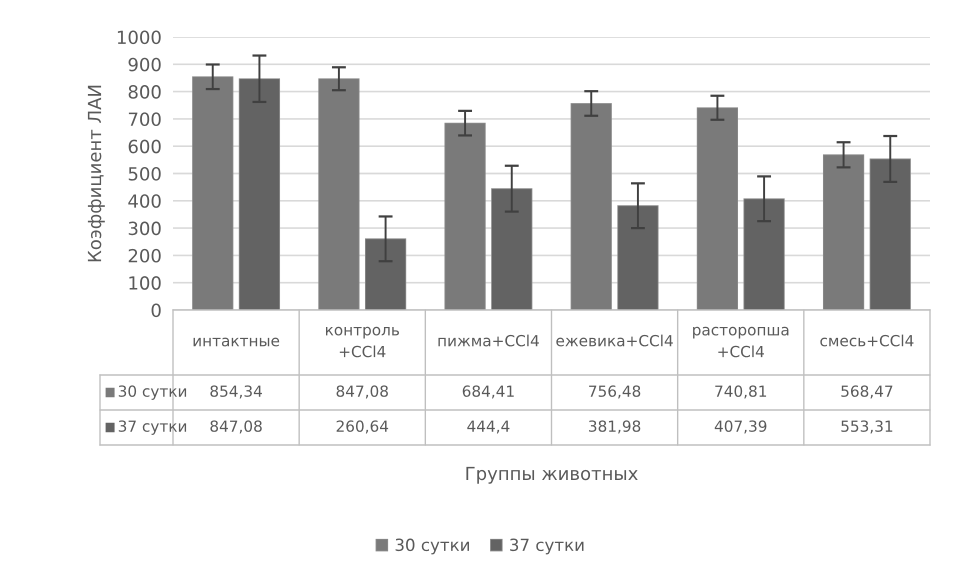 The image size is (961, 581). What do you see at coordinates (144, 119) in the screenshot?
I see `y-tick-label: 700` at bounding box center [144, 119].